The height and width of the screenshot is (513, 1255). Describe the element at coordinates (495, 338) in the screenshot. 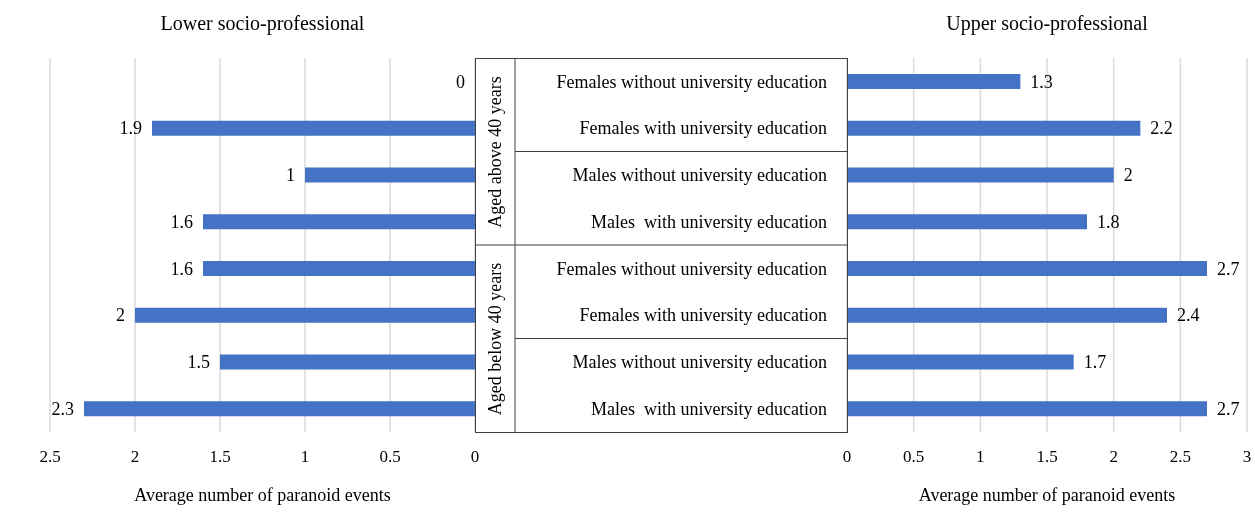

I see `text: Aged below 40 years` at that location.